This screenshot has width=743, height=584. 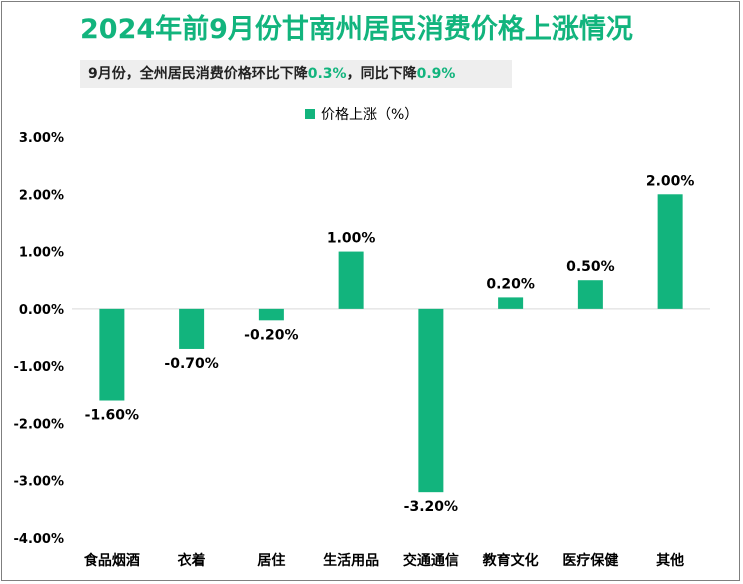 What do you see at coordinates (327, 74) in the screenshot?
I see `summary-mom-value: 0.3%` at bounding box center [327, 74].